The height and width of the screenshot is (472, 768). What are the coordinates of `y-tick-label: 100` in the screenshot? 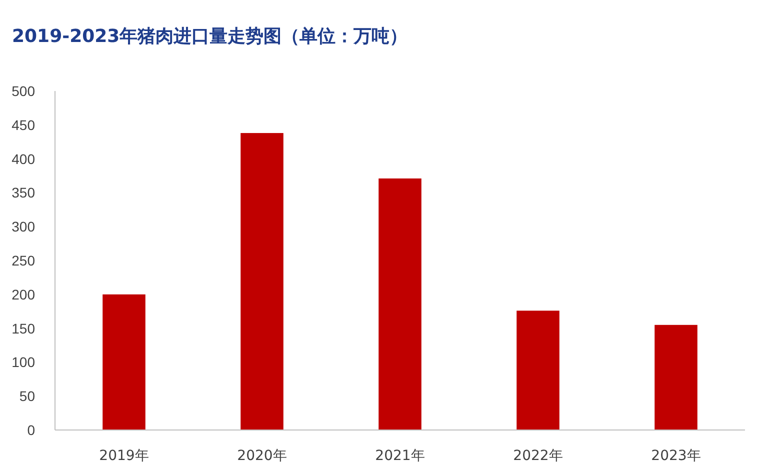 It's located at (24, 362).